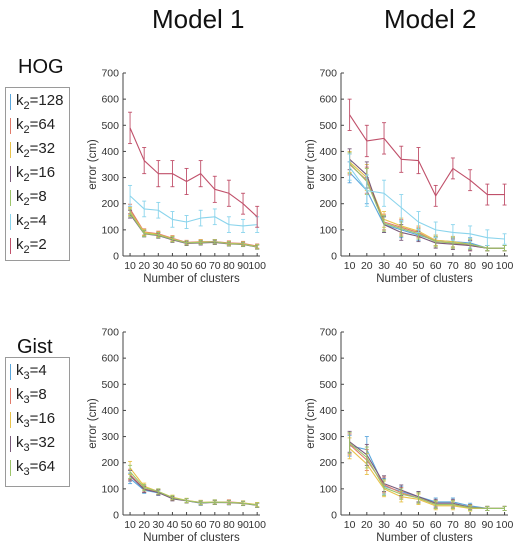  What do you see at coordinates (31, 396) in the screenshot?
I see `legend-label: k3=8` at bounding box center [31, 396].